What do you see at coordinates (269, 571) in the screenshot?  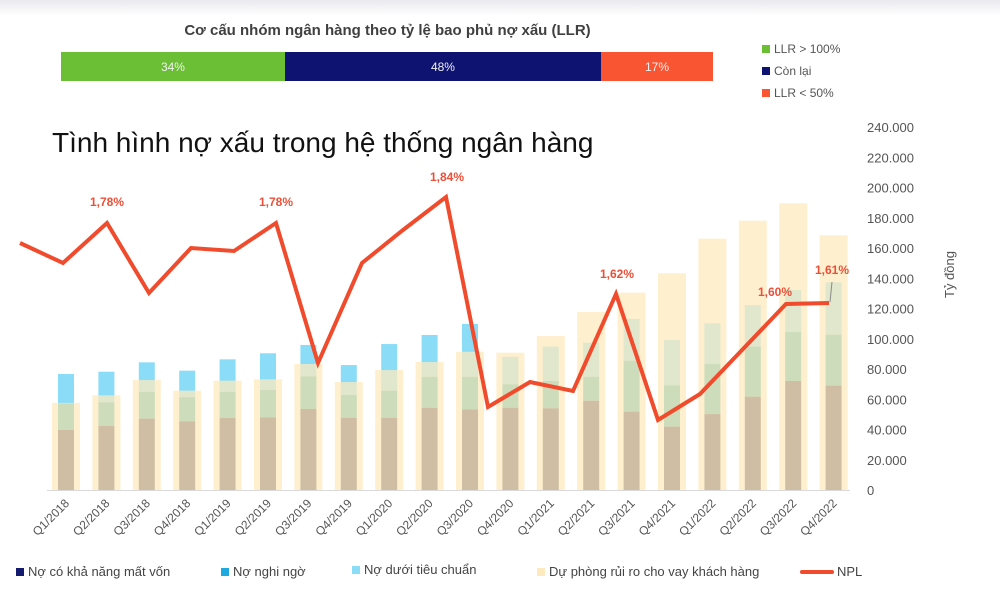 I see `legend-label-doubtful: Nợ nghi ngờ` at bounding box center [269, 571].